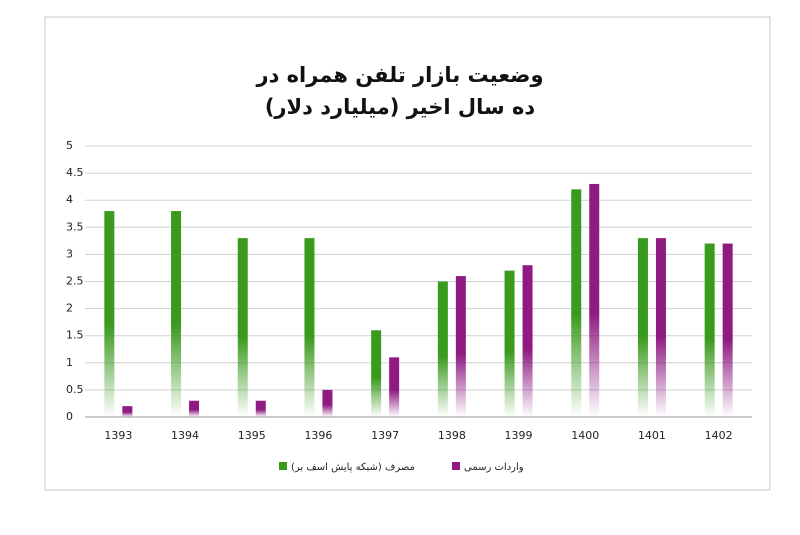 This screenshot has width=800, height=535. What do you see at coordinates (252, 435) in the screenshot?
I see `x-tick-label: 1395` at bounding box center [252, 435].